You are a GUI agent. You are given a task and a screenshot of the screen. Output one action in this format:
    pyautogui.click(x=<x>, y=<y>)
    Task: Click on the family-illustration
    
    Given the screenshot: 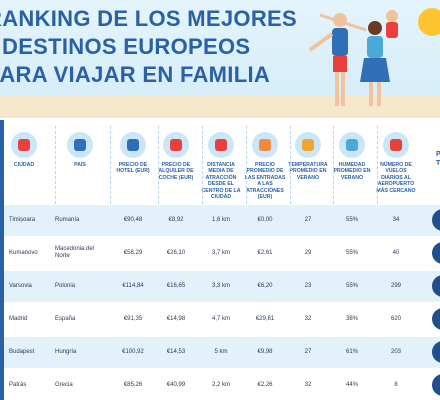 What is the action you would take?
    pyautogui.click(x=374, y=57)
    